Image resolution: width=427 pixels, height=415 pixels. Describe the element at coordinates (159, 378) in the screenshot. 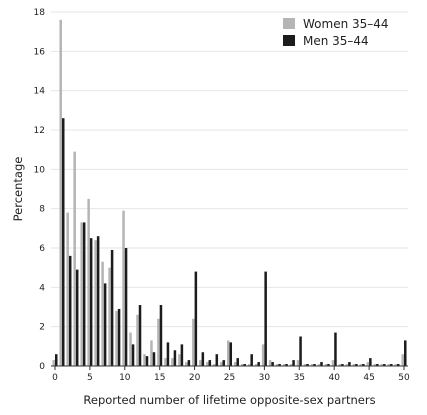

I see `x-tick-label: 15` at that location.